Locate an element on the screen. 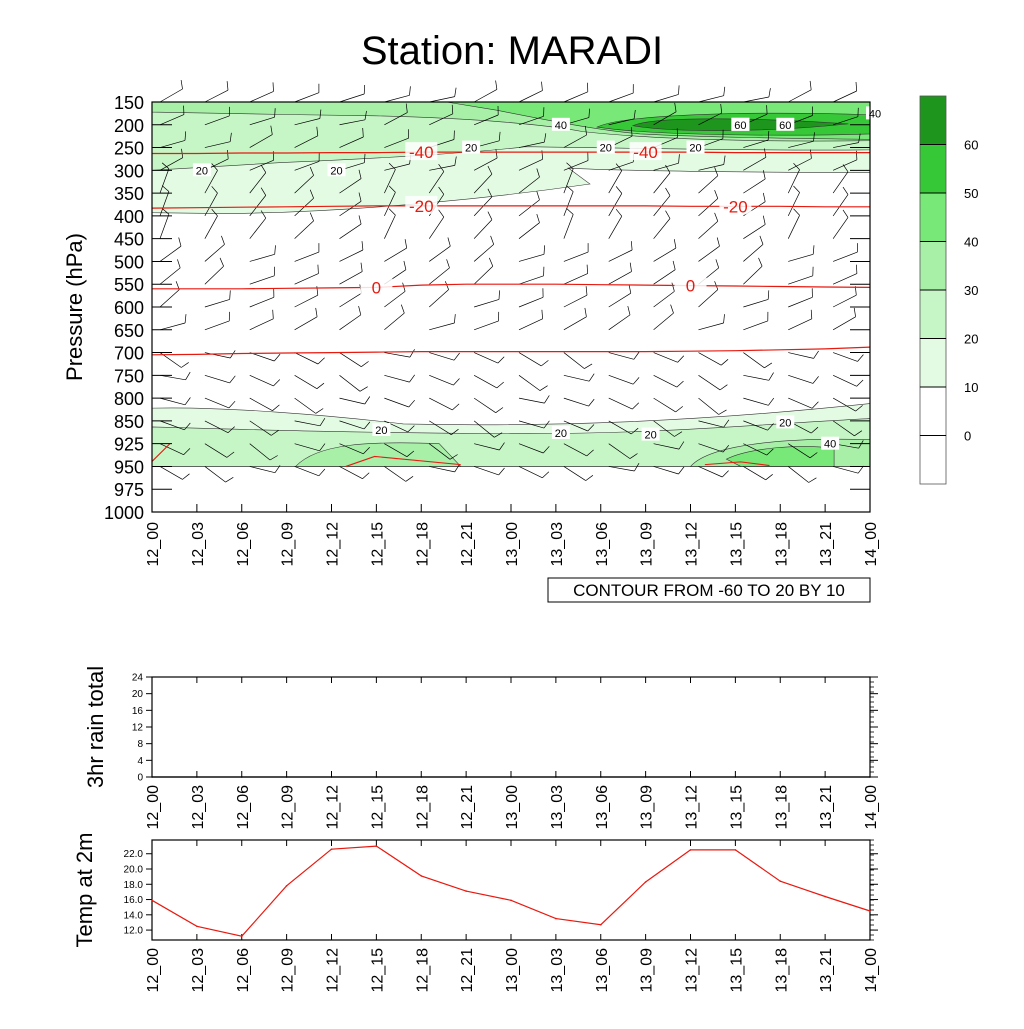 The image size is (1024, 1029). colorbar-label: 0 is located at coordinates (967, 436).